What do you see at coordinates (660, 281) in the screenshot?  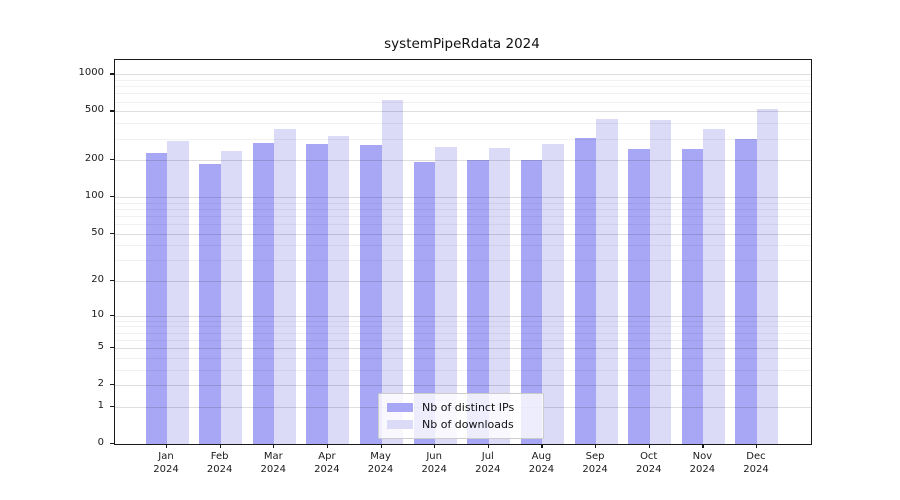 I see `bar-downloads-oct` at bounding box center [660, 281].